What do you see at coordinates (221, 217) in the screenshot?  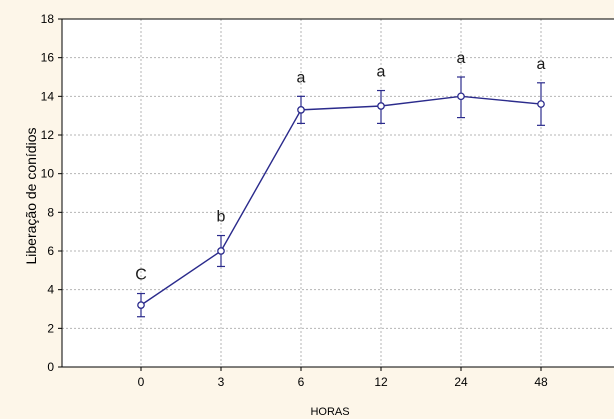 I see `group-letter: b` at bounding box center [221, 217].